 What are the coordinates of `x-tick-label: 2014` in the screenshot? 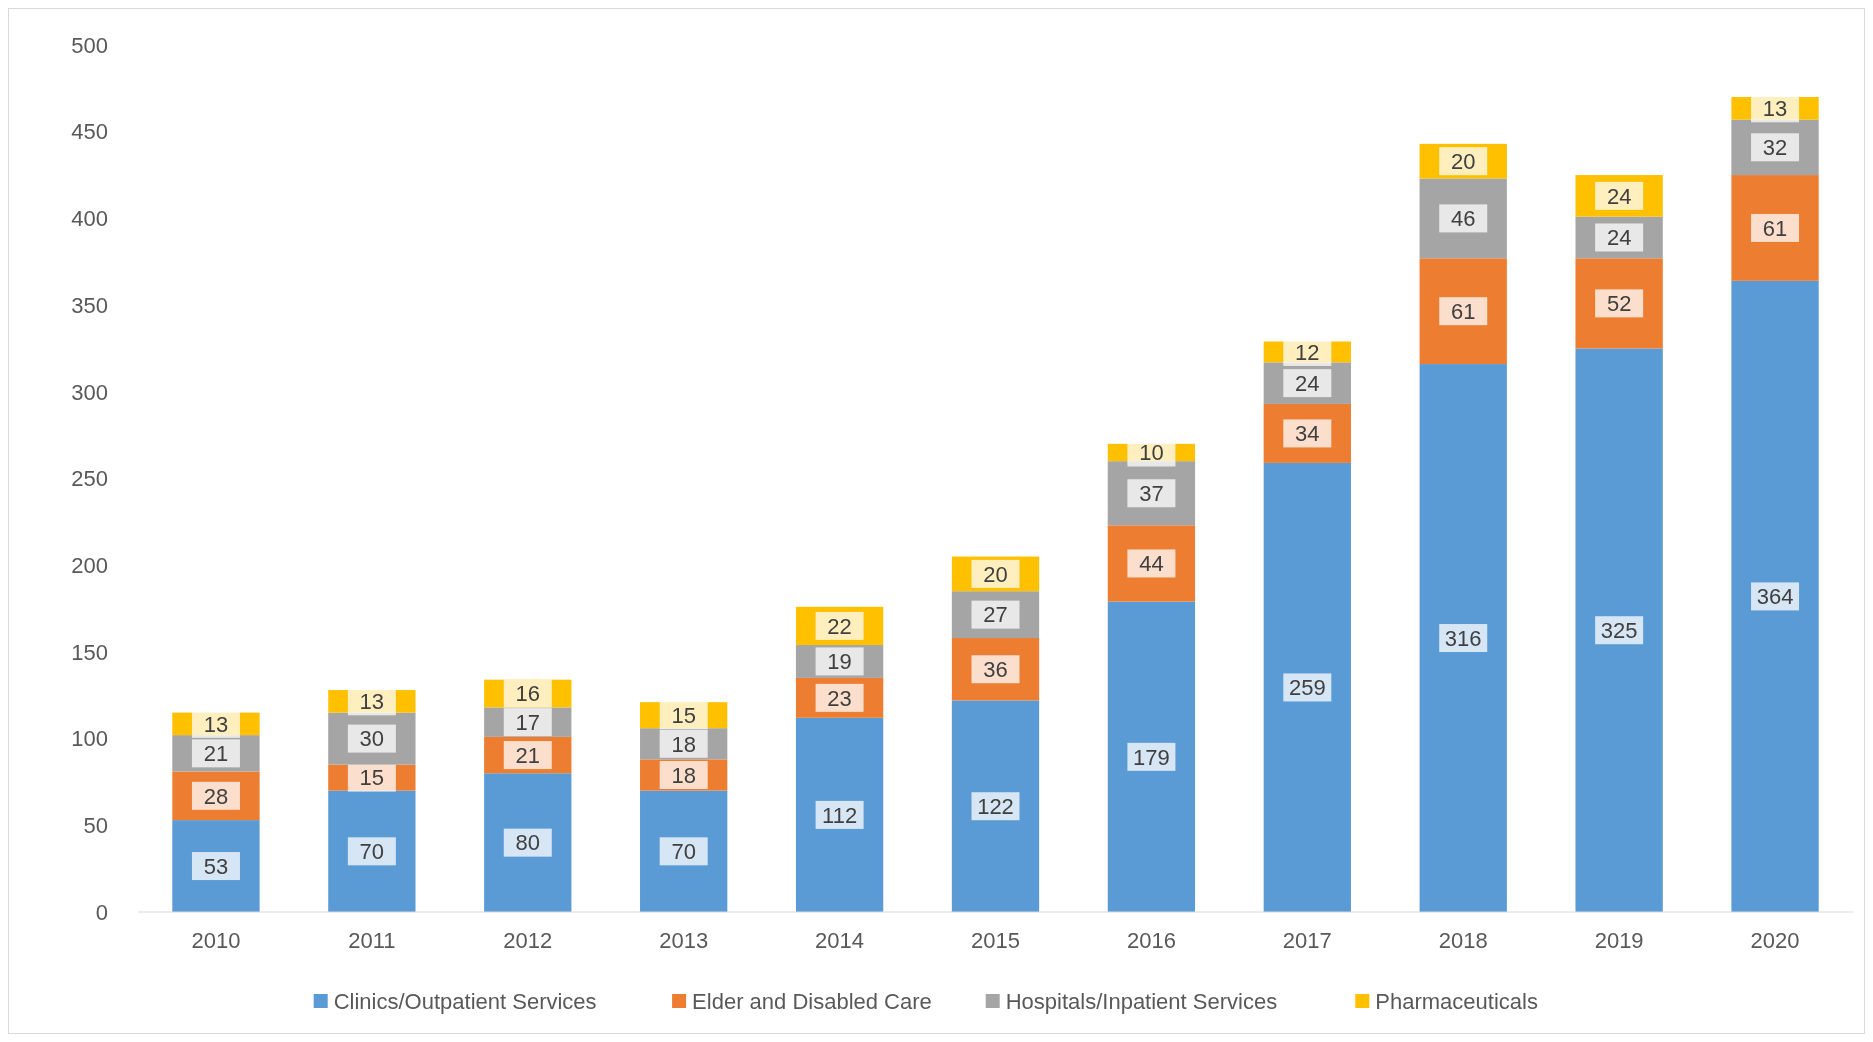 It's located at (840, 940).